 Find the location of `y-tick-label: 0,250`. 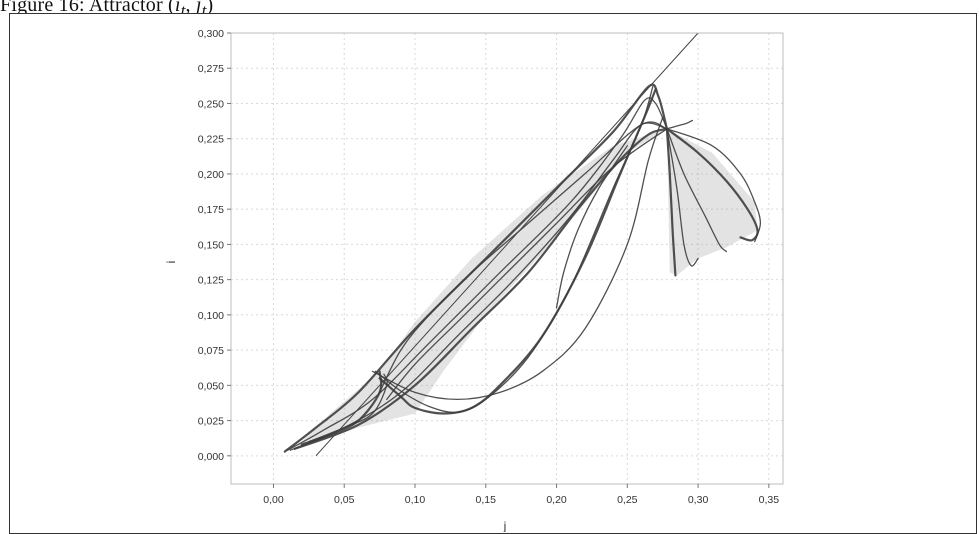

y-tick-label: 0,250 is located at coordinates (211, 104).